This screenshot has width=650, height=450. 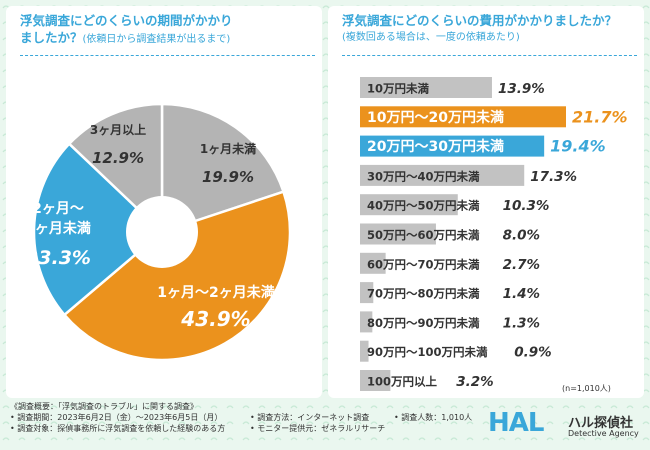 I want to click on bar-value-3: 17.3%, so click(x=553, y=177).